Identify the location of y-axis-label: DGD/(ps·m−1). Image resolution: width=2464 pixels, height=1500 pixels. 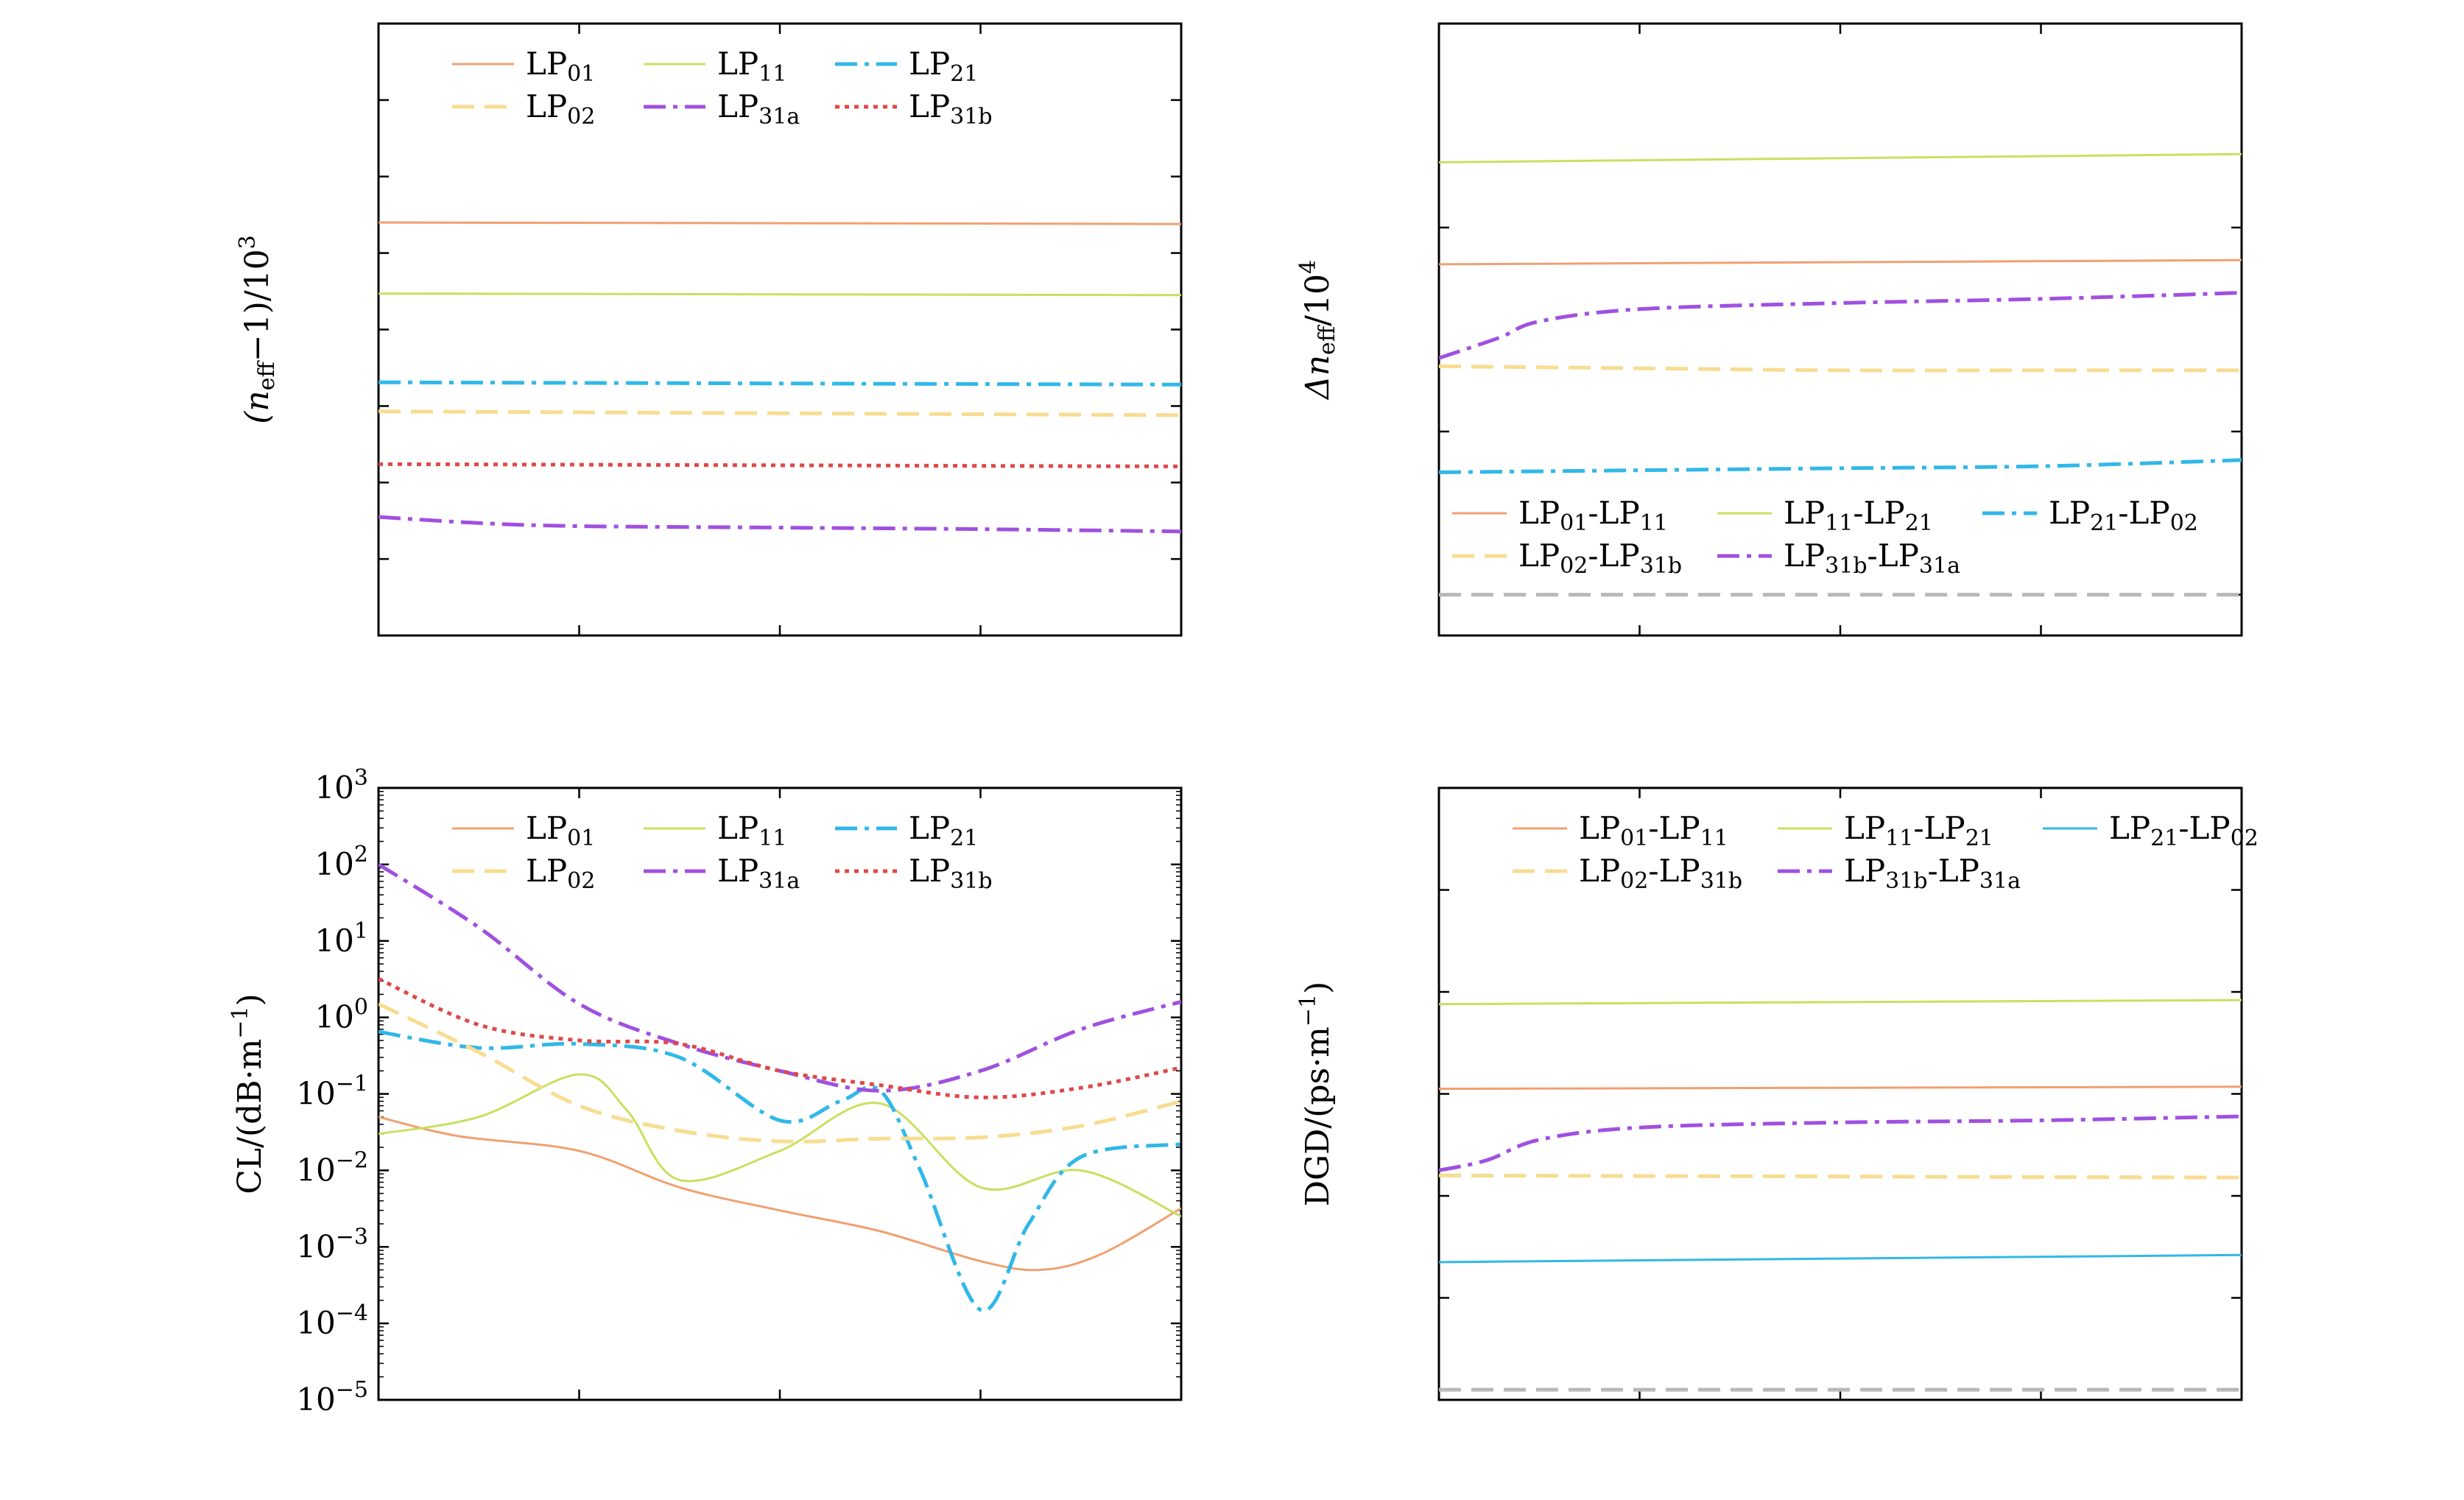
(1316, 1095).